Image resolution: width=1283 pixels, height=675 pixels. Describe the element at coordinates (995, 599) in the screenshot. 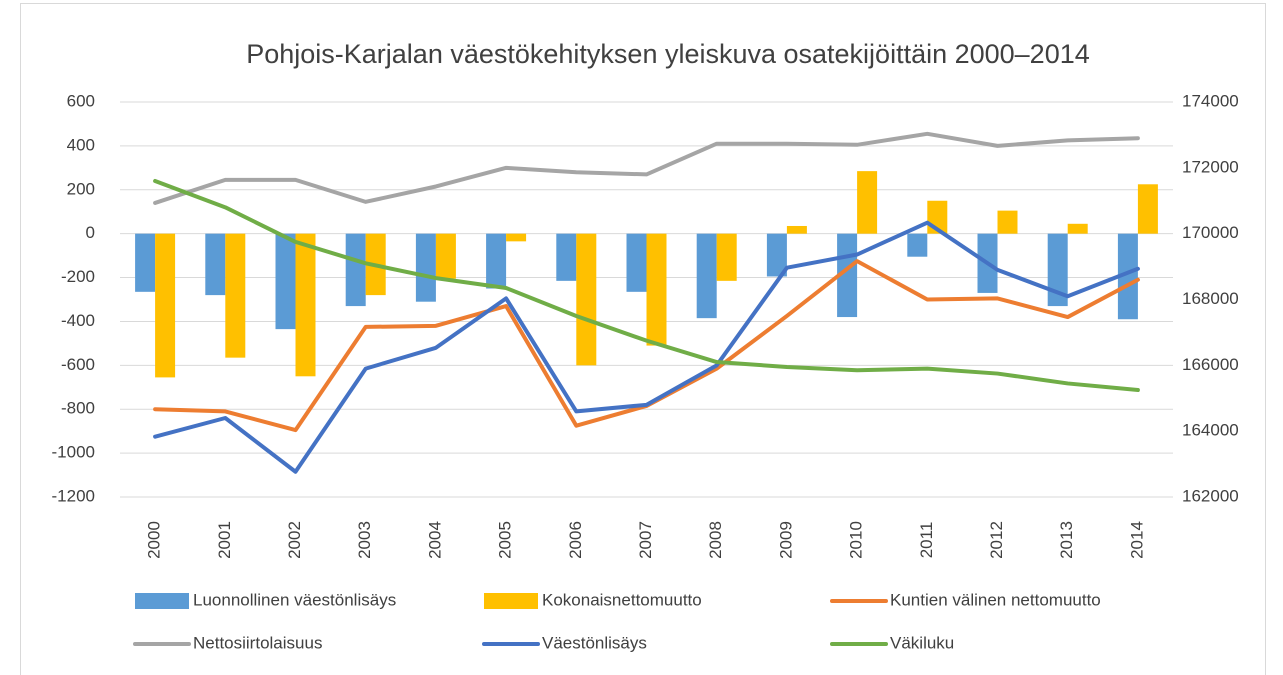

I see `legend-label: Kuntien välinen nettomuutto` at that location.